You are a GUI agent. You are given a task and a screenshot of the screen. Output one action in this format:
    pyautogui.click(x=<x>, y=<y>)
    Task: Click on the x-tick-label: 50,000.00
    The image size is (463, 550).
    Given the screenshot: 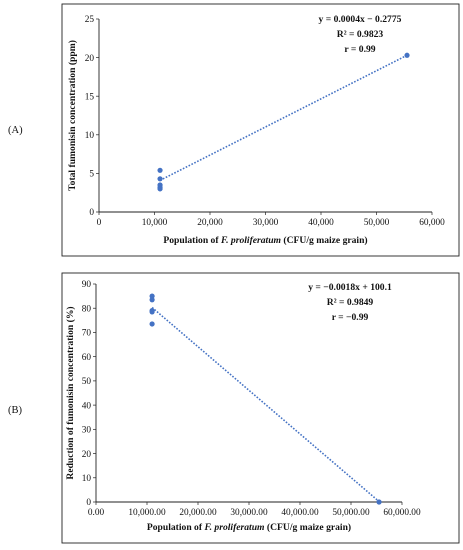 What is the action you would take?
    pyautogui.click(x=351, y=513)
    